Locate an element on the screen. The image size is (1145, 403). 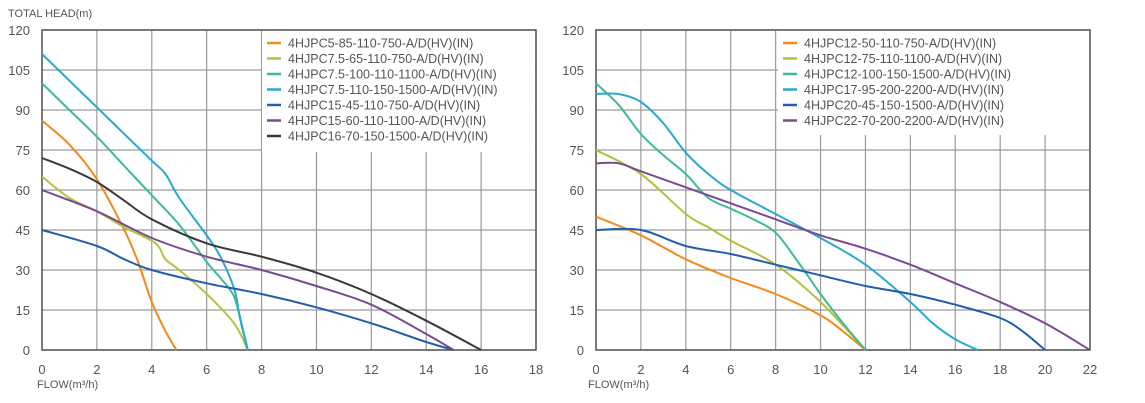
legend-label: 4HJPC16-70-150-1500-A/D(HV)(IN) is located at coordinates (388, 137).